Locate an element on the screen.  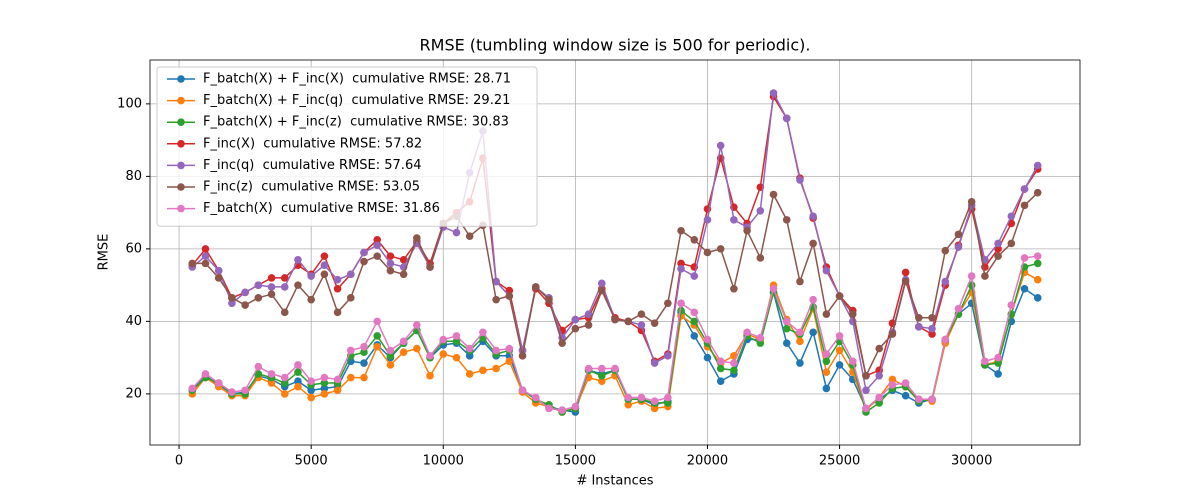
y-tick-label: 100 is located at coordinates (129, 103).